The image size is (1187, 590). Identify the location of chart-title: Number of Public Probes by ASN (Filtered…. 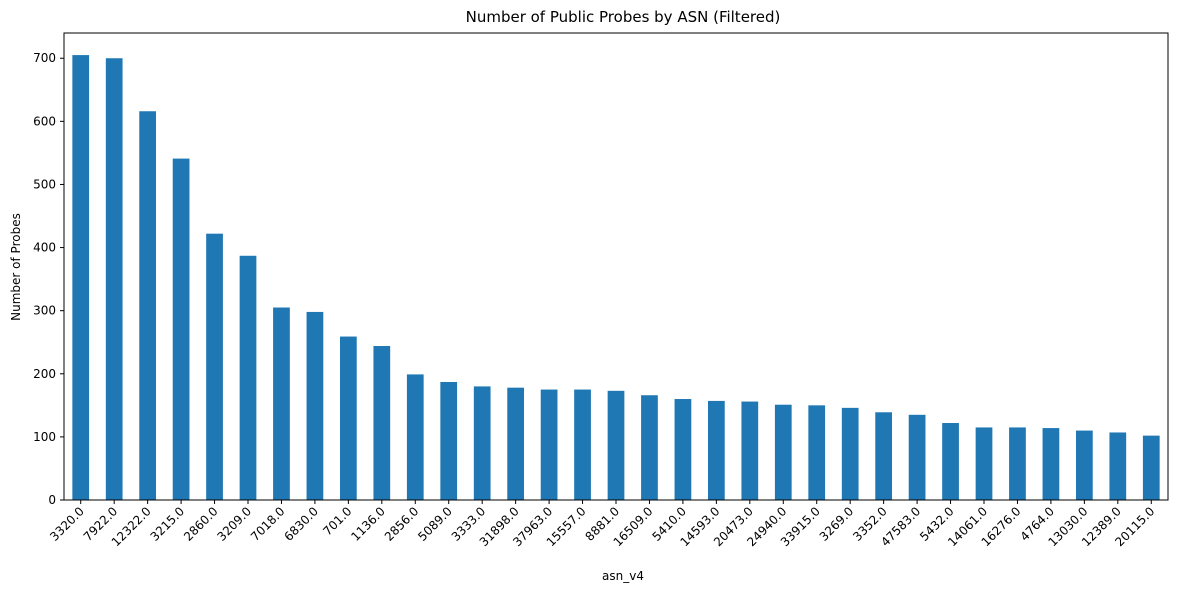
(623, 17).